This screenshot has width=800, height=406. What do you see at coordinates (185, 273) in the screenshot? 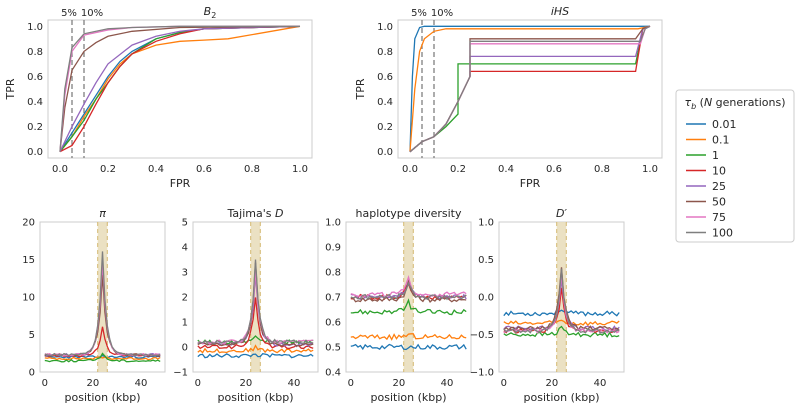
I see `y-tick-label: 3` at bounding box center [185, 273].